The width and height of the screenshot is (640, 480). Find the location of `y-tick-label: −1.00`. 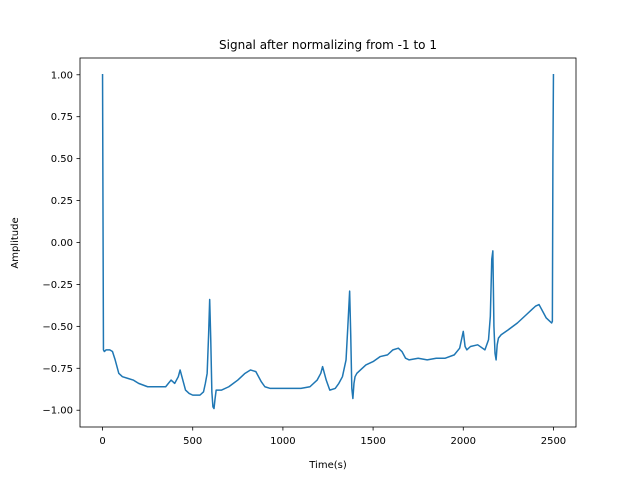

y-tick-label: −1.00 is located at coordinates (57, 411).